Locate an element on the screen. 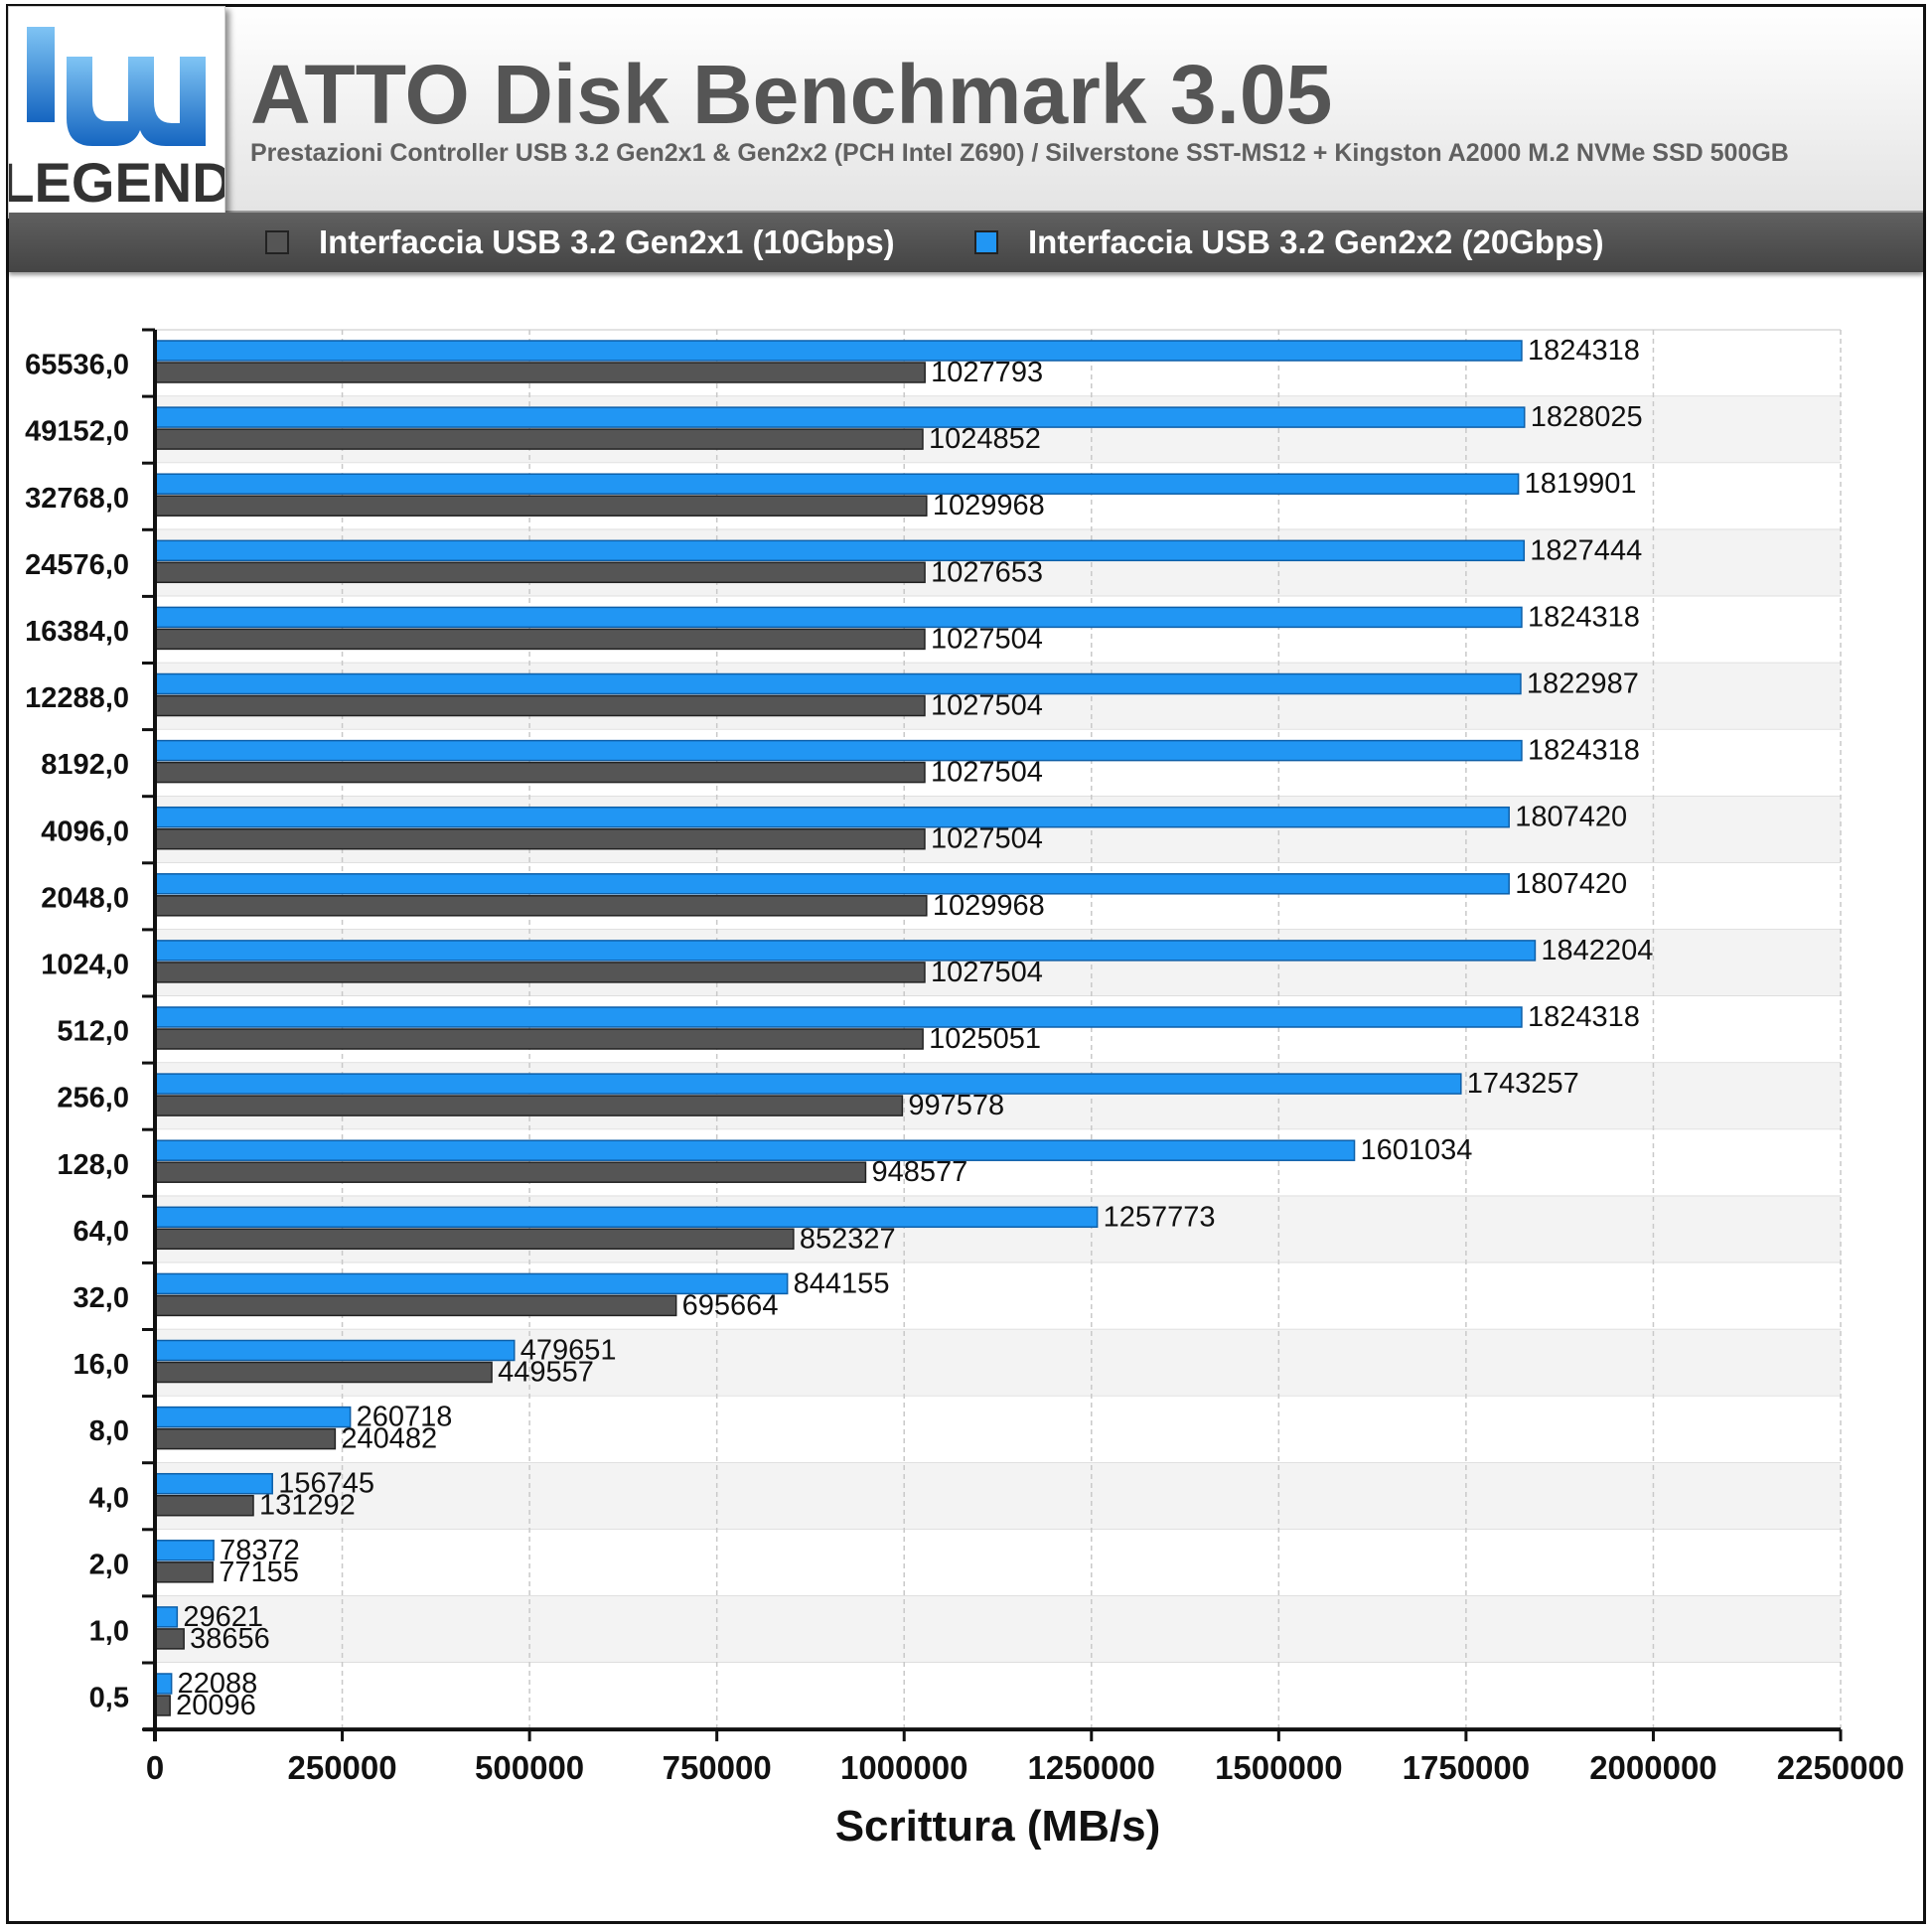 The height and width of the screenshot is (1930, 1932). legend-item-gen2x2: Interfaccia USB 3.2 Gen2x2 (20Gbps) is located at coordinates (1289, 242).